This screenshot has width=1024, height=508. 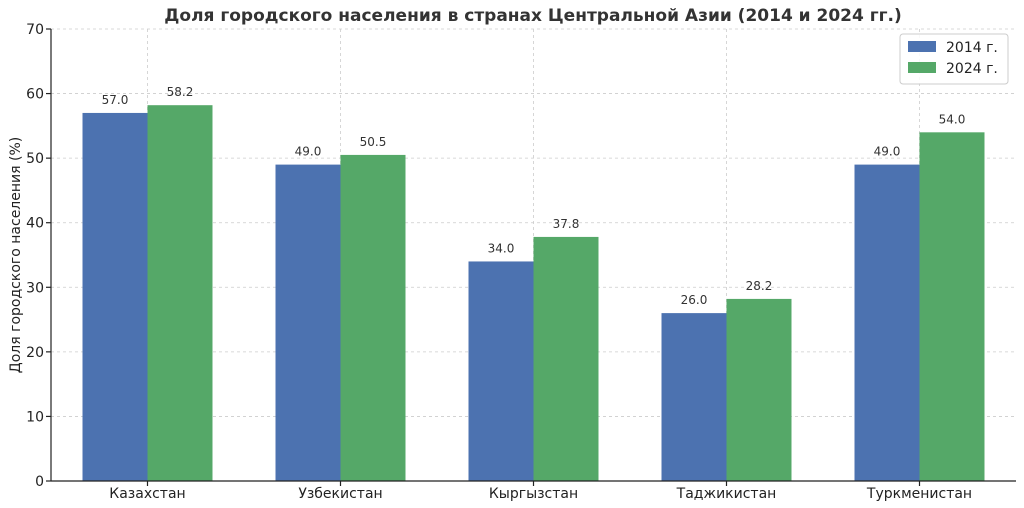 What do you see at coordinates (759, 286) in the screenshot?
I see `data-label: 28.2` at bounding box center [759, 286].